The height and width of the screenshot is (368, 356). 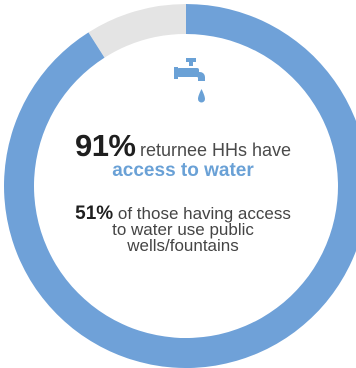 What do you see at coordinates (94, 213) in the screenshot?
I see `stat2-value: 51%` at bounding box center [94, 213].